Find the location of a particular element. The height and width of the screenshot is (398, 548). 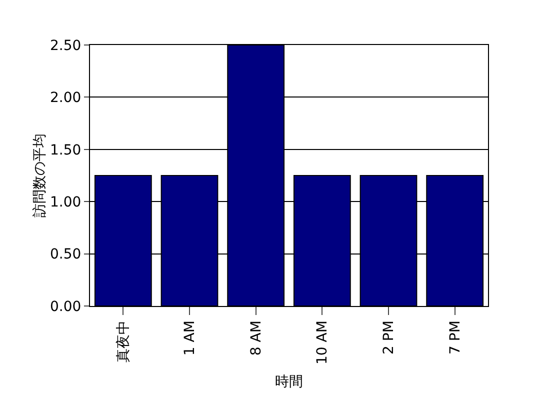

x-axis-title: 時間 is located at coordinates (289, 382).